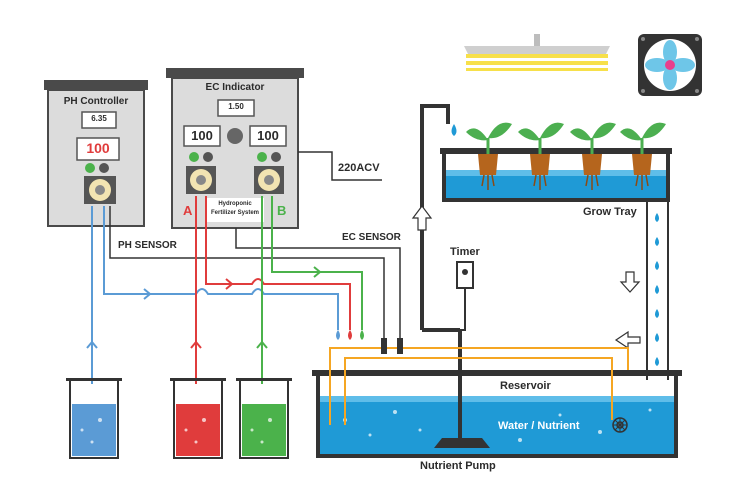  Describe the element at coordinates (235, 87) in the screenshot. I see `ec-indicator-title: EC Indicator` at that location.